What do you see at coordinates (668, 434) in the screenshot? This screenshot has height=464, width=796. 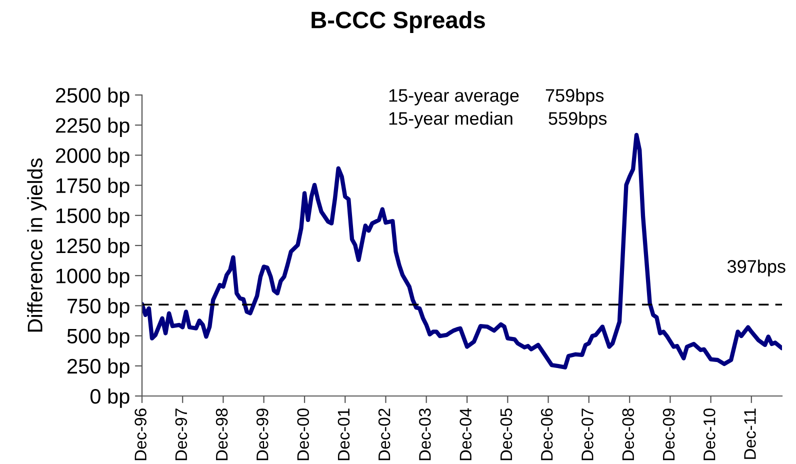 I see `x-tick-label: Dec-09` at bounding box center [668, 434].